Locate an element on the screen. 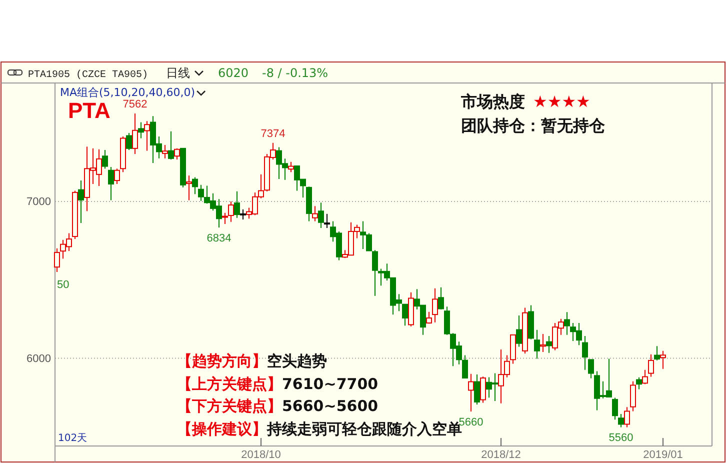  annotation: 空头趋势 is located at coordinates (297, 361).